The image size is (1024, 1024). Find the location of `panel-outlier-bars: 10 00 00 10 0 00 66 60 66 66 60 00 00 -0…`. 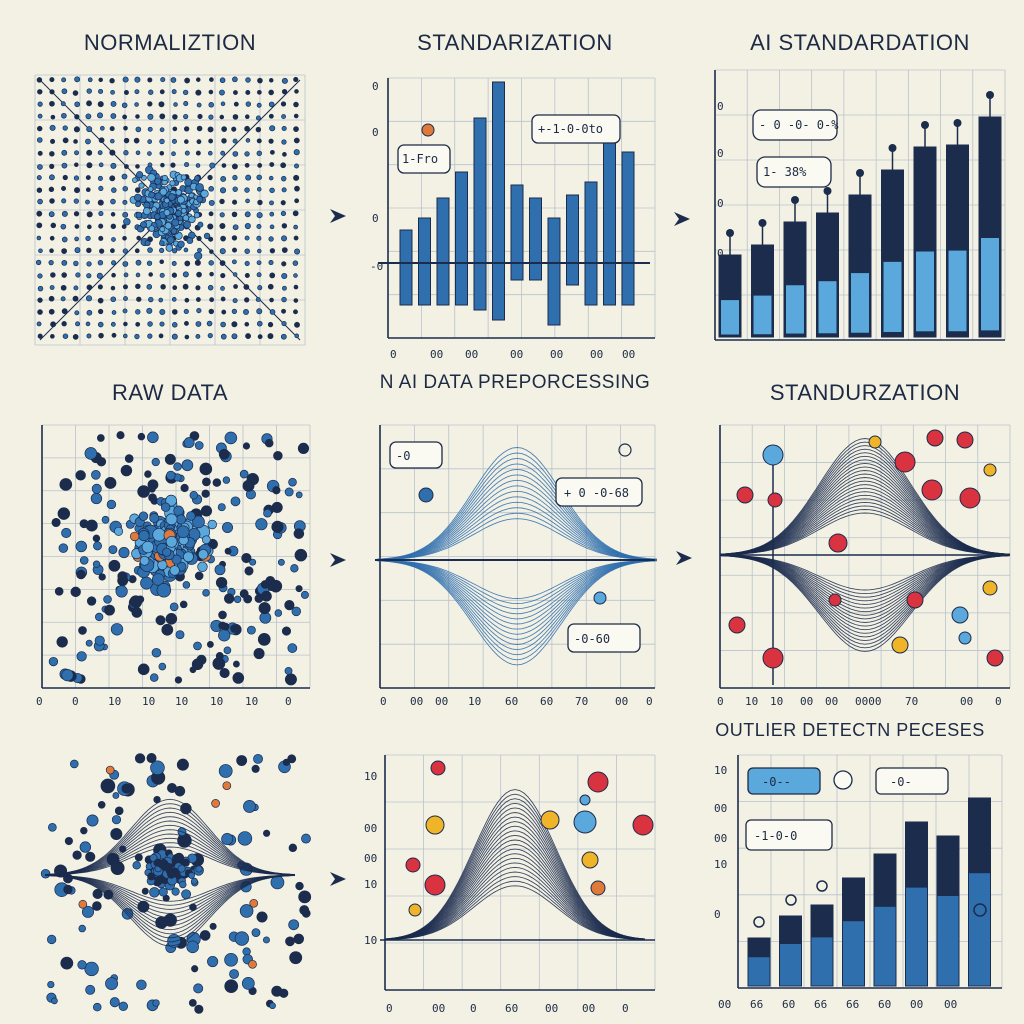

panel-outlier-bars: 10 00 00 10 0 00 66 60 66 66 60 00 00 -0… is located at coordinates (850, 882).